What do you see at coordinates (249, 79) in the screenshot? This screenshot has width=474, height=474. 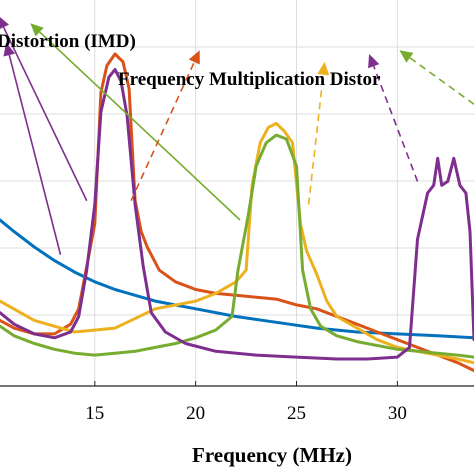 I see `annotation-frequency-multiplication: Frequency Multiplication Distor` at bounding box center [249, 79].